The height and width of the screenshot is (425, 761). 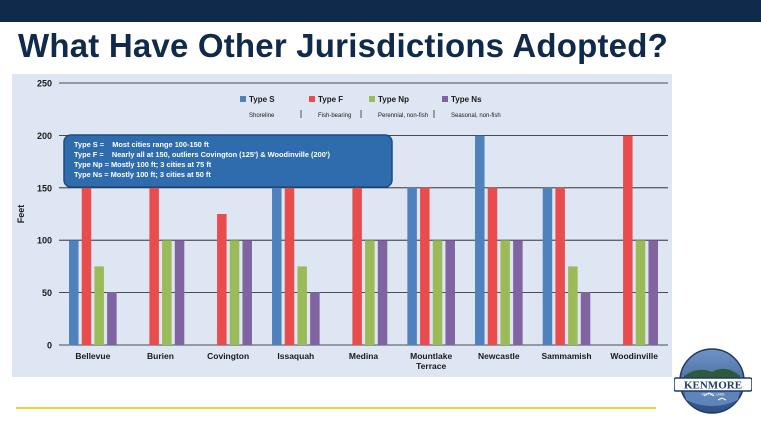 I want to click on y-tick-label: 50, so click(x=47, y=293).